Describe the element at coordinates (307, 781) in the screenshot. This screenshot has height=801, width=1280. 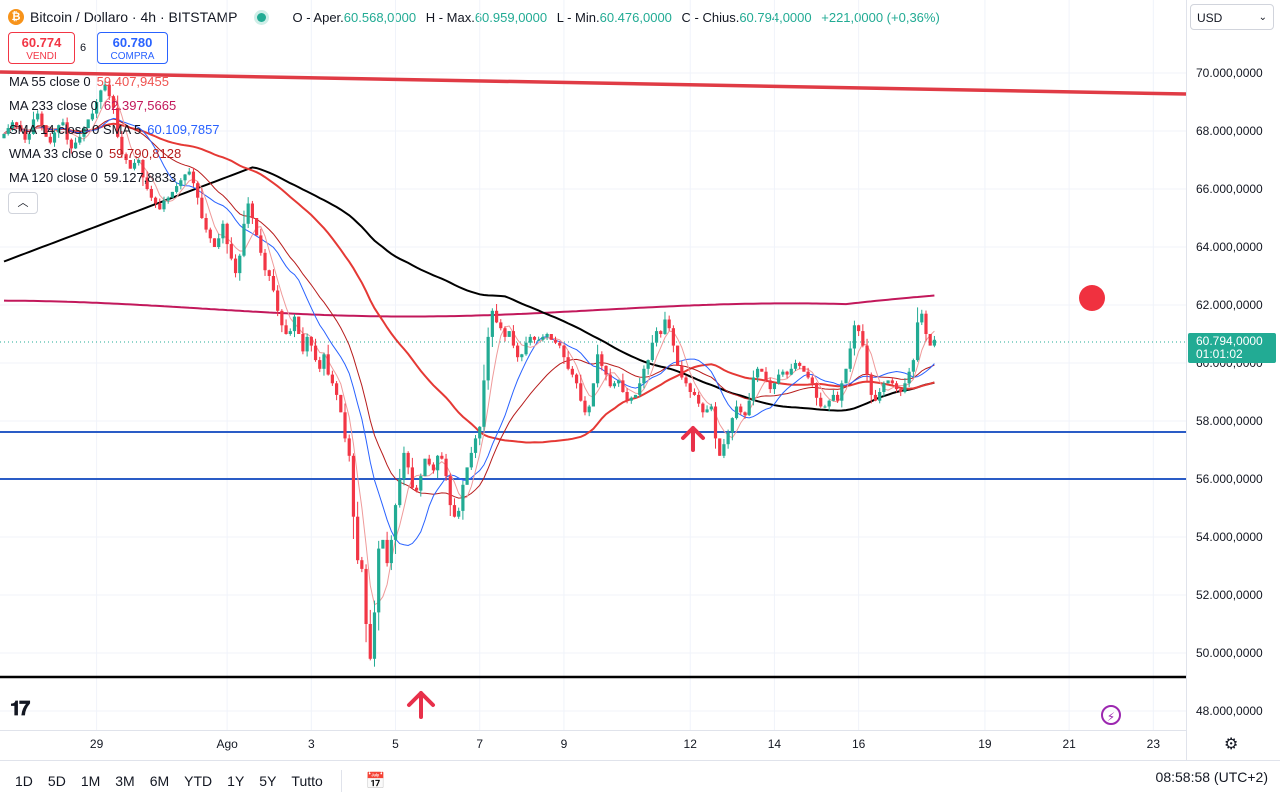
I see `range-button-tutto: Tutto` at that location.